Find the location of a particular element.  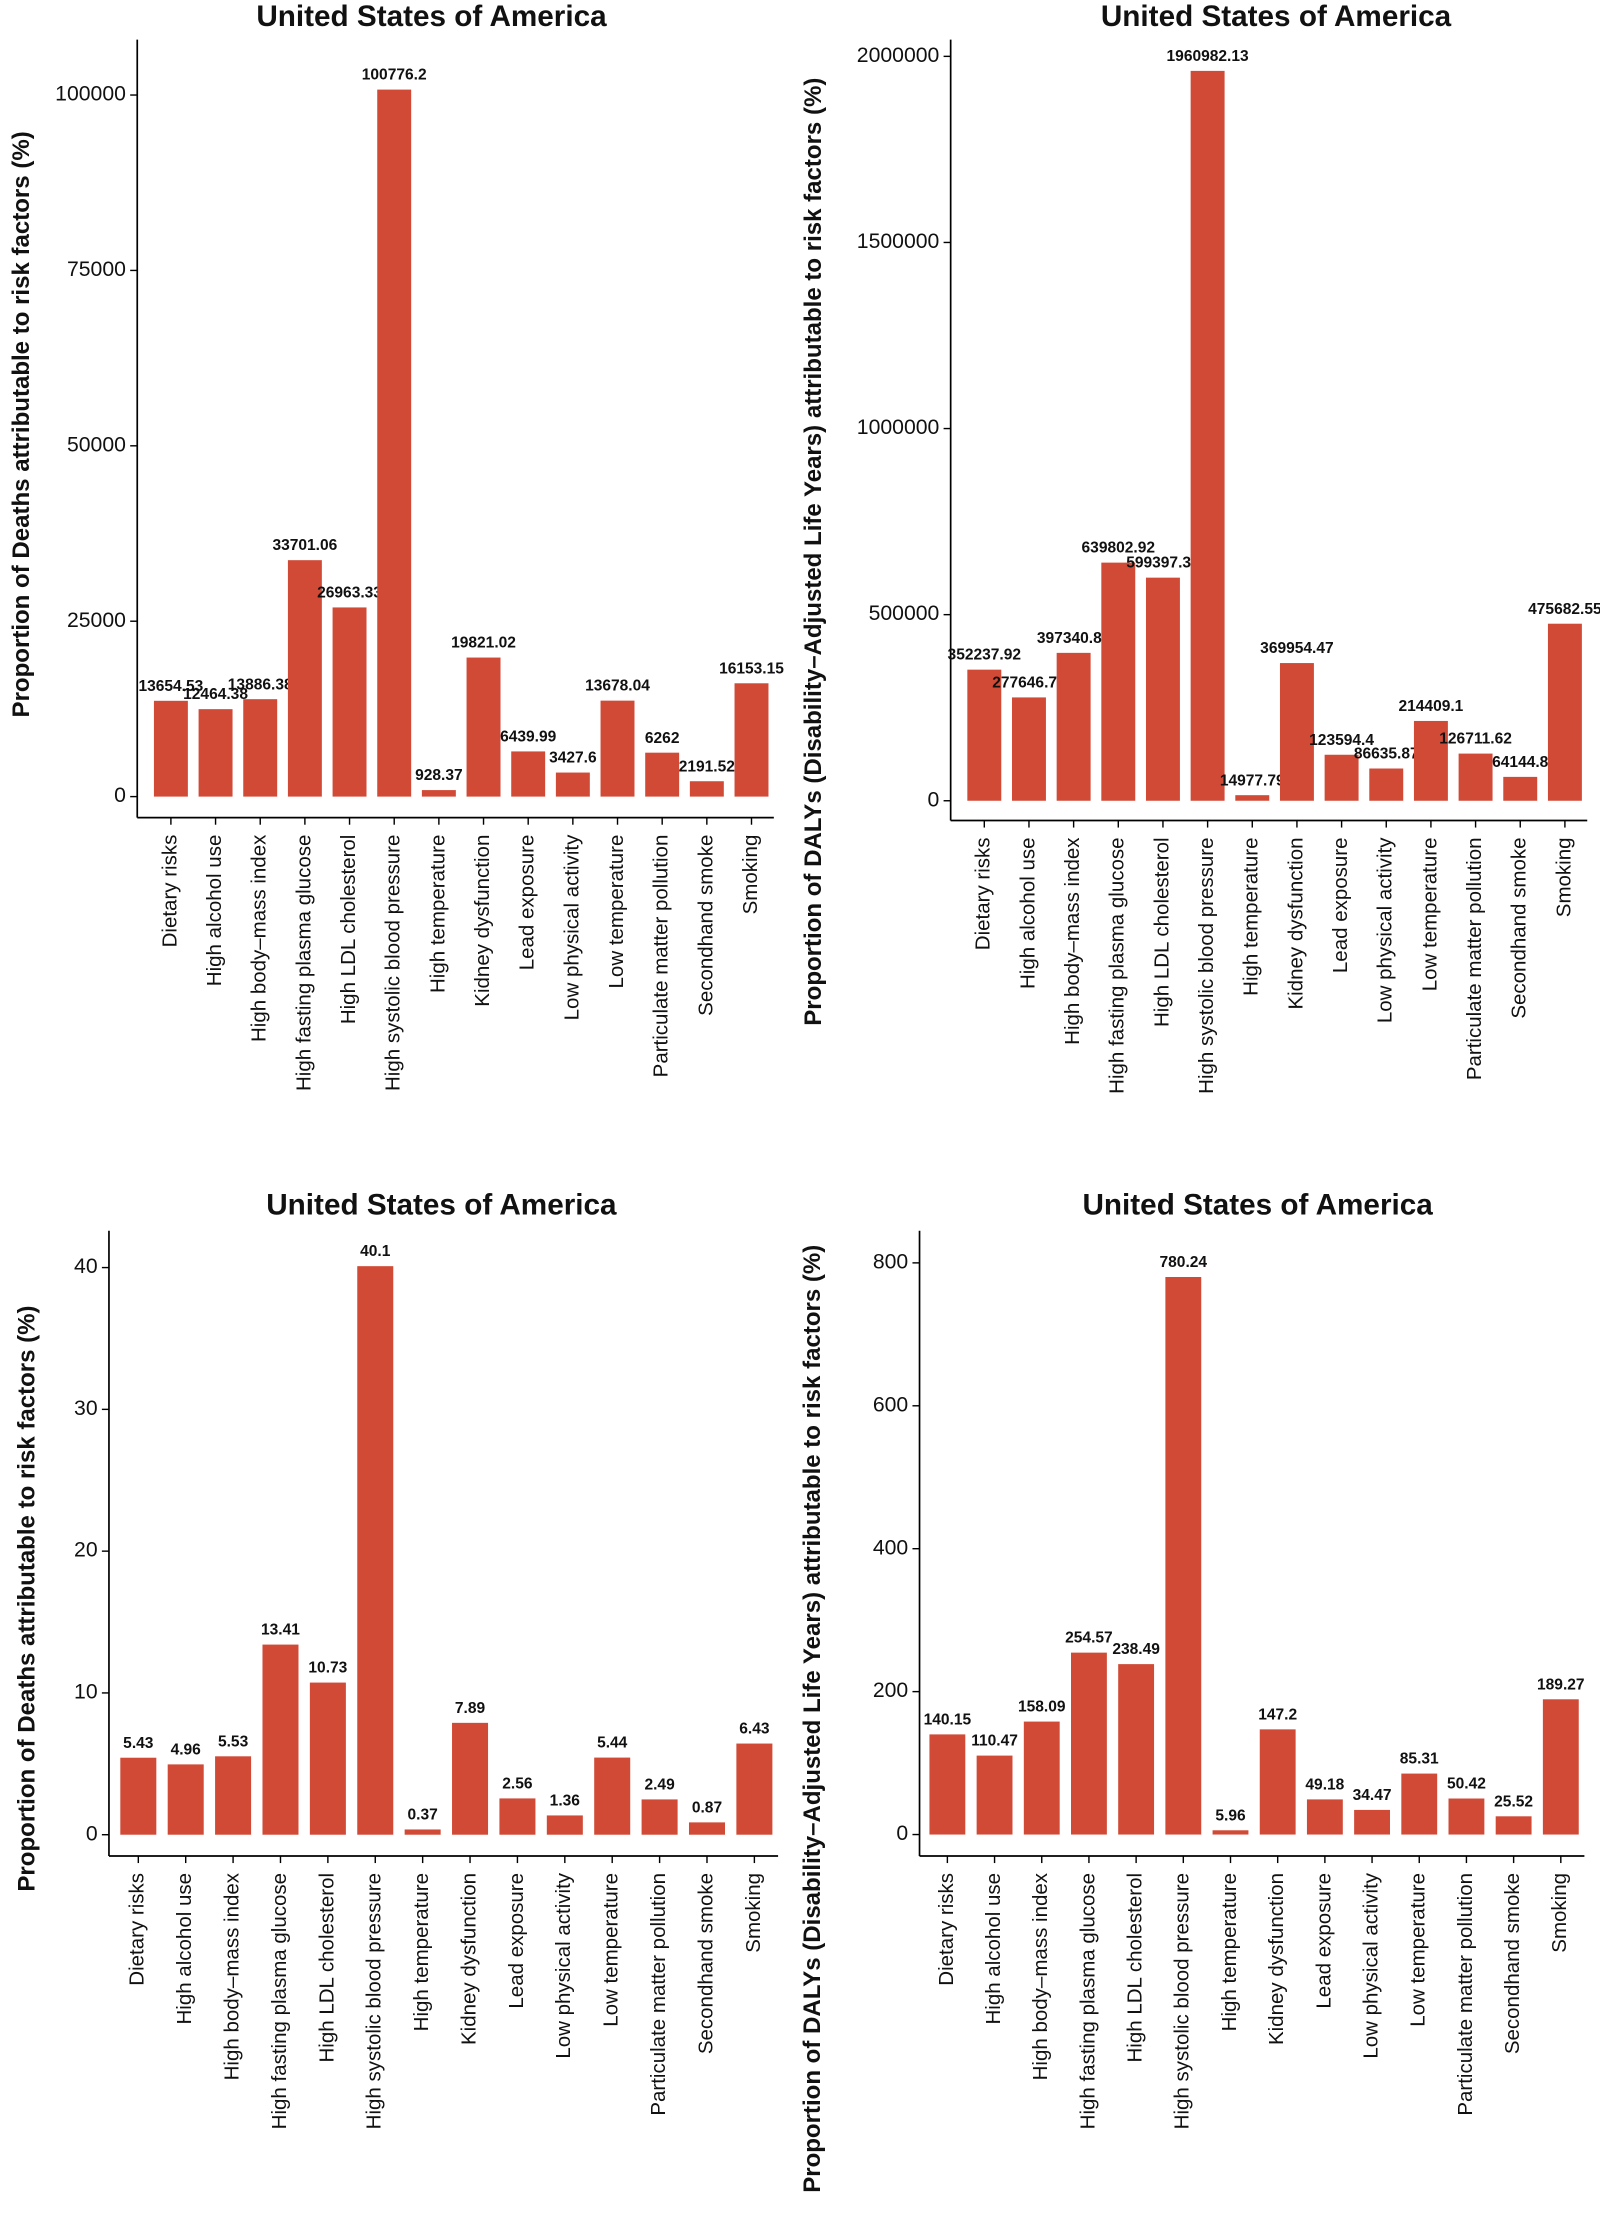

chart-title: United States of America is located at coordinates (1276, 16).